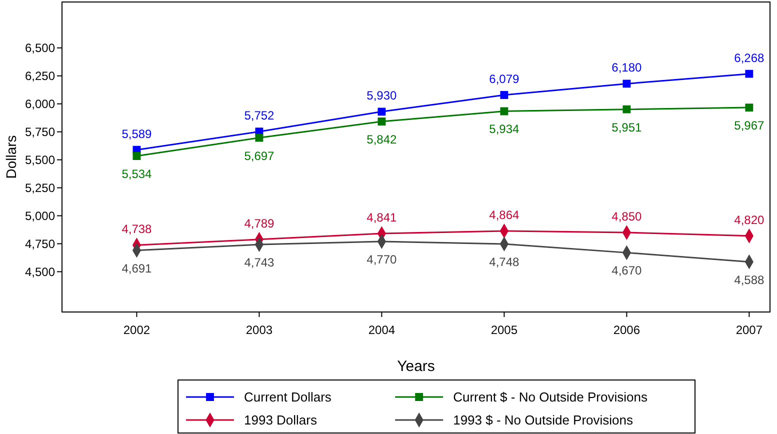  What do you see at coordinates (504, 79) in the screenshot?
I see `data-label: 6,079` at bounding box center [504, 79].